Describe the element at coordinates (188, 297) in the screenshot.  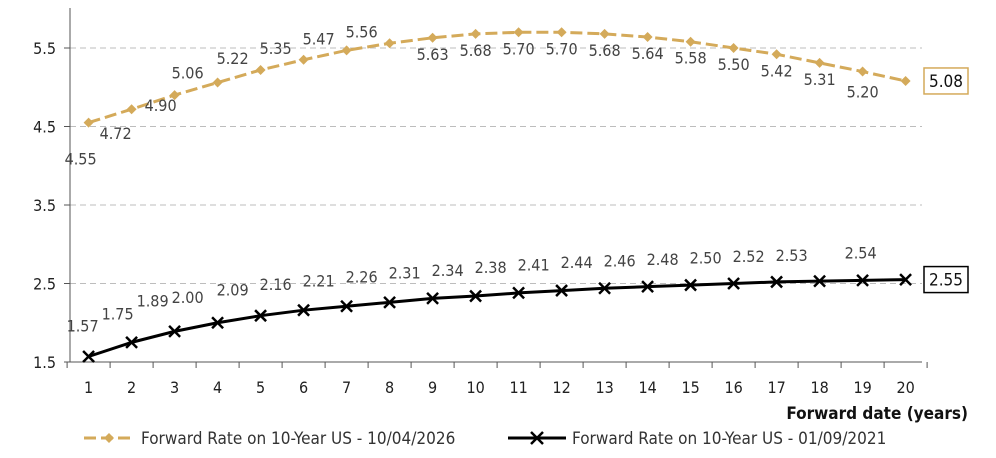
I see `data-label-2021: 2.00` at that location.